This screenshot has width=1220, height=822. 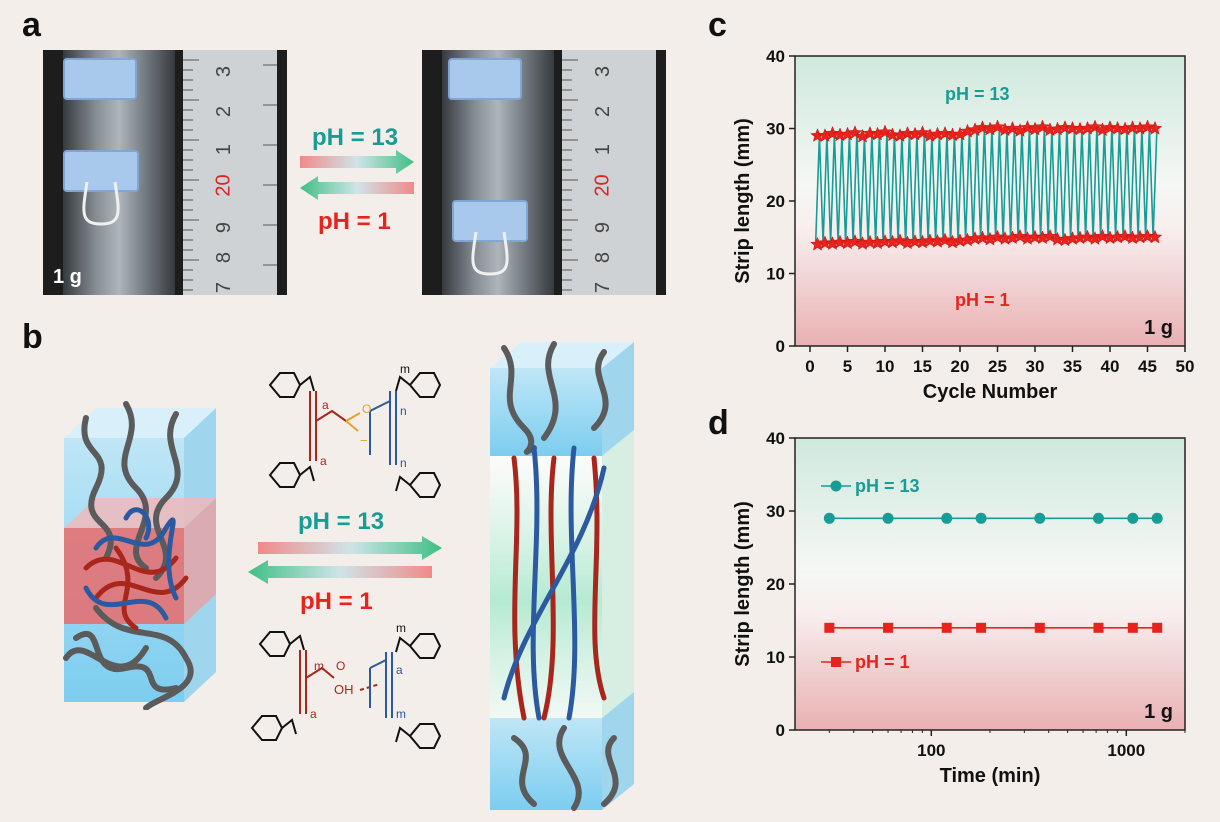 What do you see at coordinates (931, 750) in the screenshot?
I see `x-tick-label: 100` at bounding box center [931, 750].